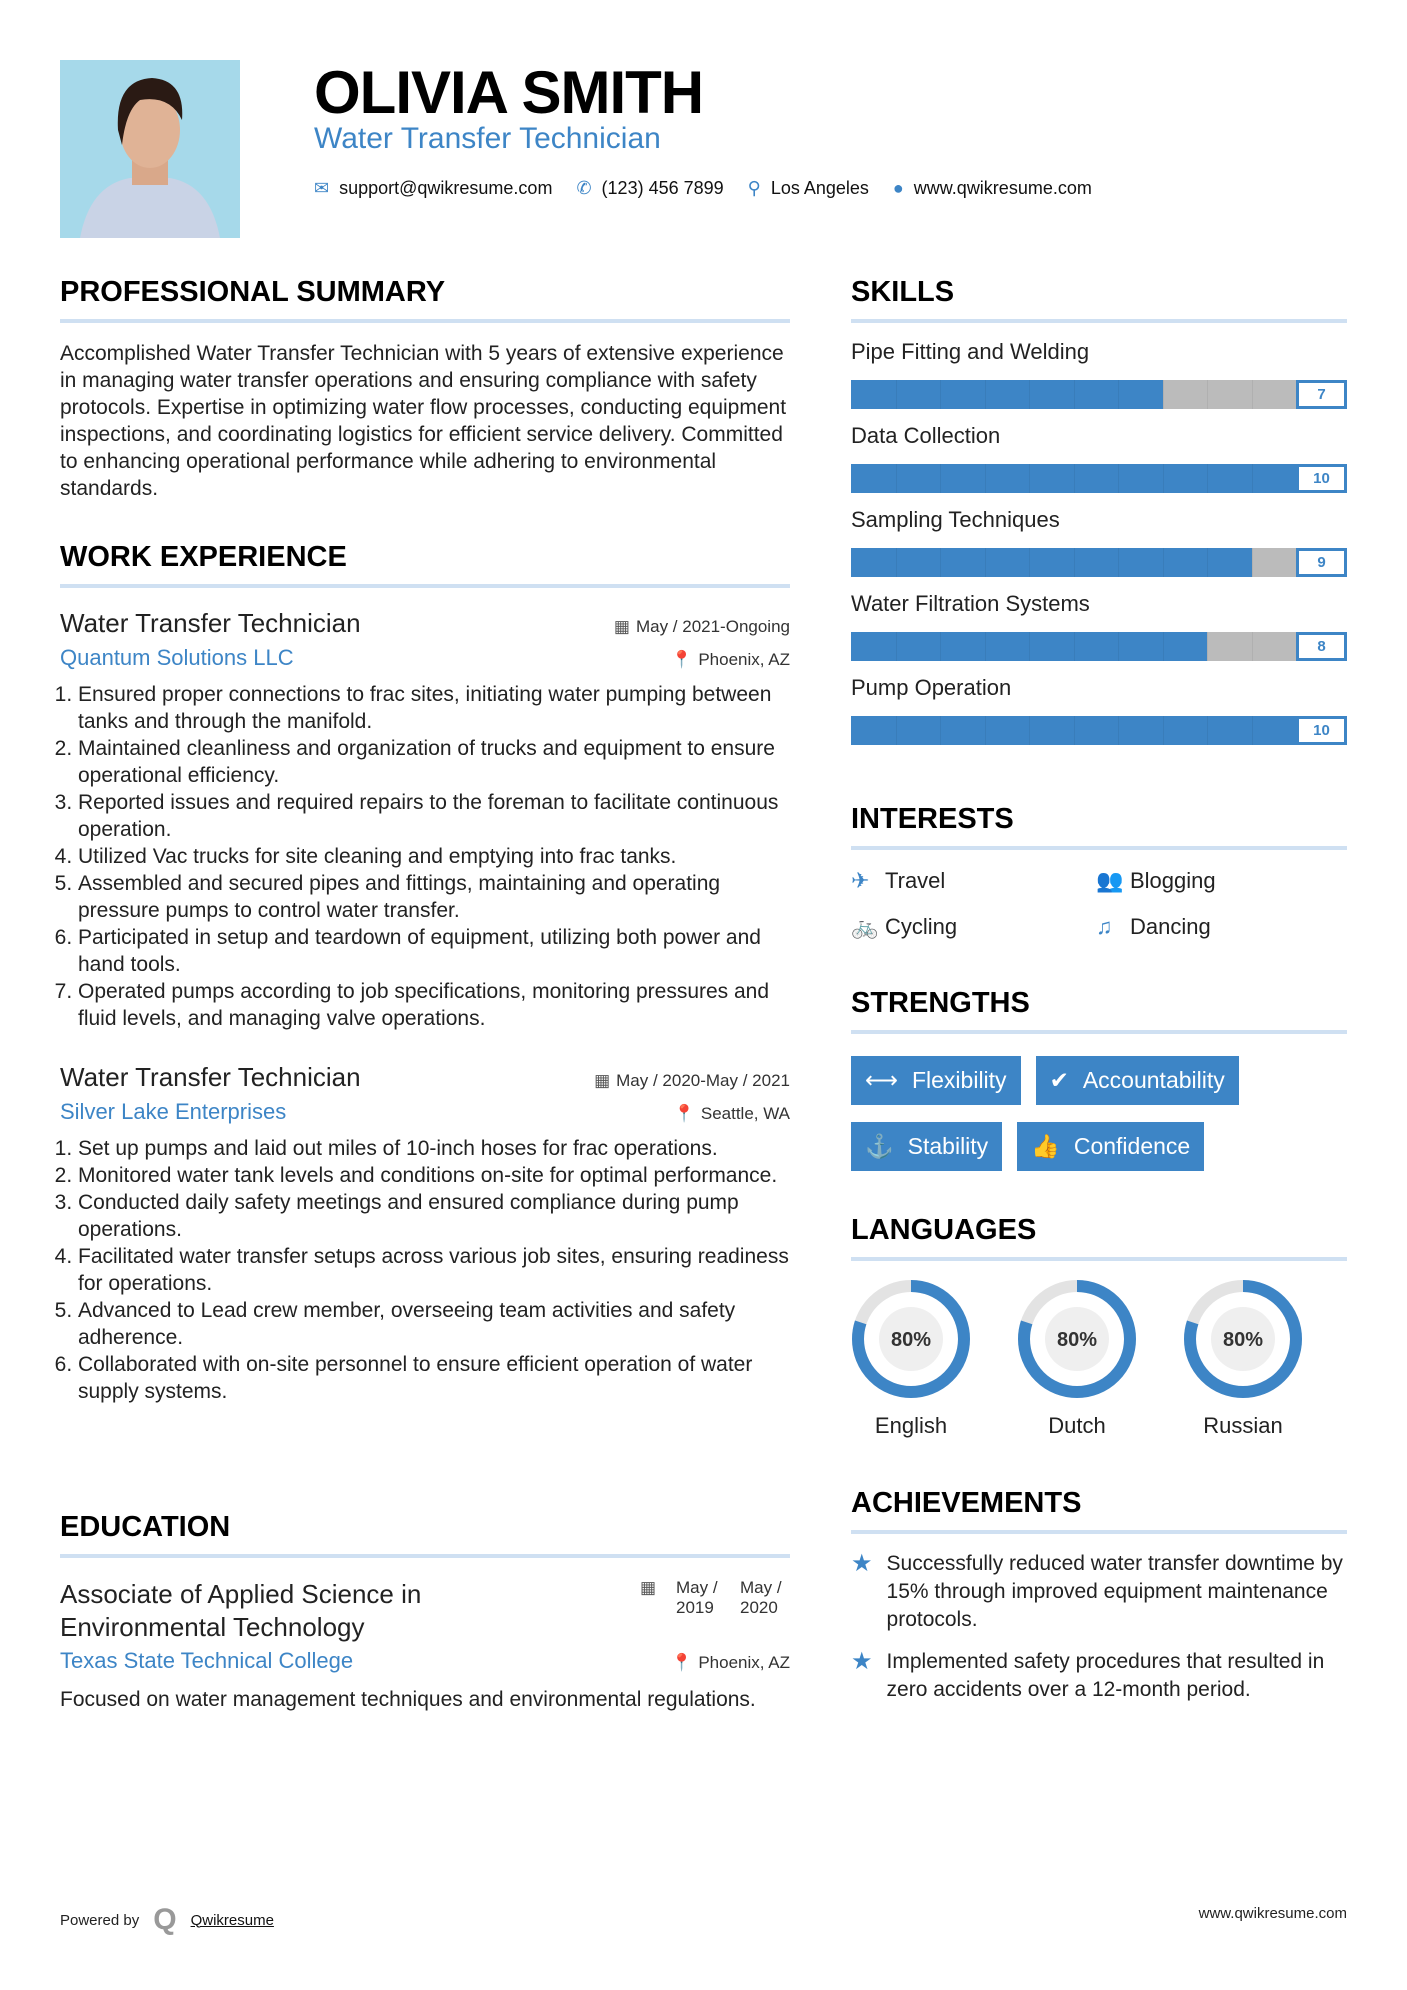 This screenshot has width=1407, height=1990. Describe the element at coordinates (970, 351) in the screenshot. I see `skill-name: Pipe Fitting and Welding` at that location.